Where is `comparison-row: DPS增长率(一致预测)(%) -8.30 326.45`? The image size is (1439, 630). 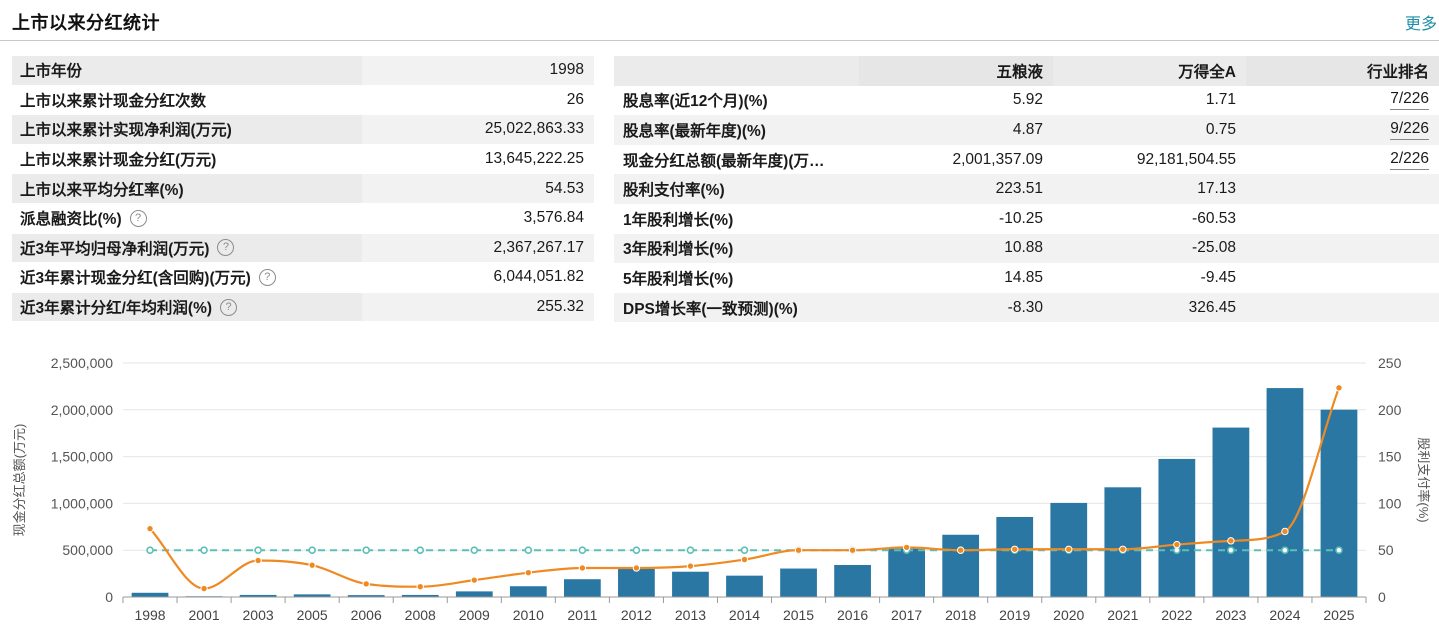 comparison-row: DPS增长率(一致预测)(%) -8.30 326.45 is located at coordinates (1026, 307).